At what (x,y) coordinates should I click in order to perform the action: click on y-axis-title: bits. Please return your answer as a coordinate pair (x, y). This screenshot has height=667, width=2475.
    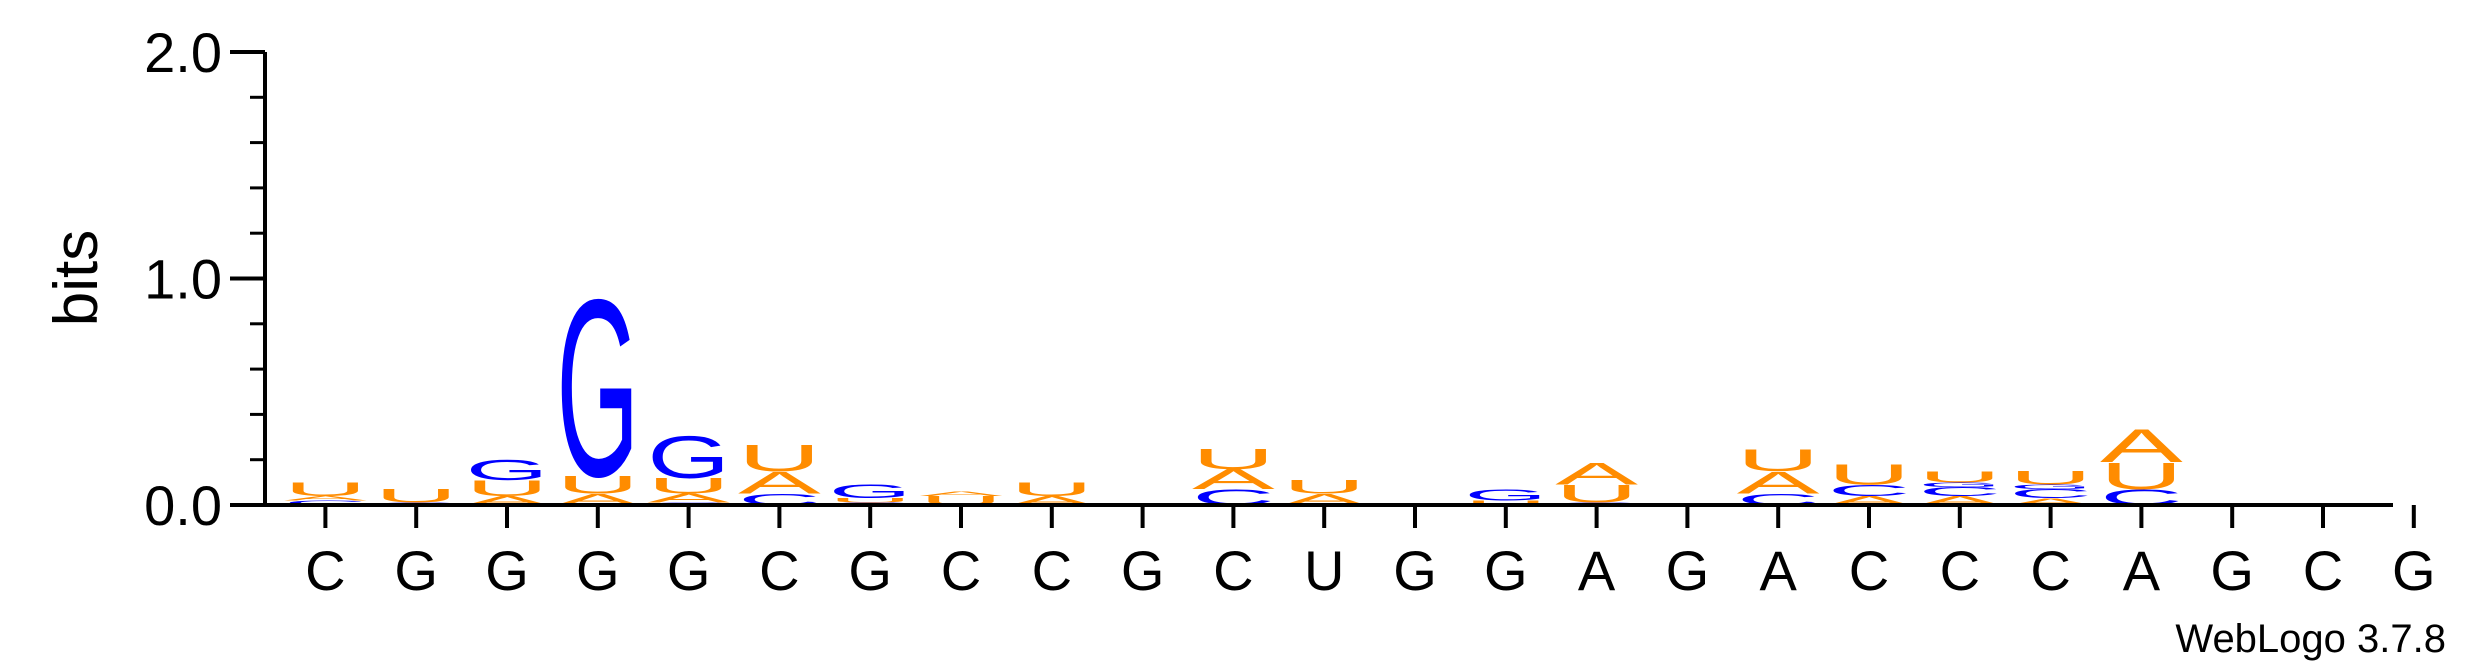
    Looking at the image, I should click on (76, 278).